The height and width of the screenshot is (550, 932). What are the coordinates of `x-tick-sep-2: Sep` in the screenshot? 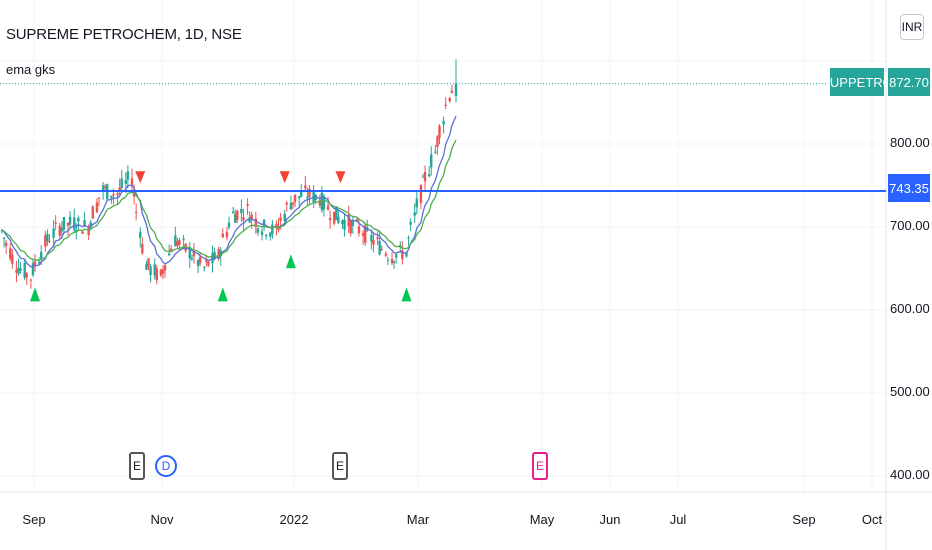 It's located at (804, 519).